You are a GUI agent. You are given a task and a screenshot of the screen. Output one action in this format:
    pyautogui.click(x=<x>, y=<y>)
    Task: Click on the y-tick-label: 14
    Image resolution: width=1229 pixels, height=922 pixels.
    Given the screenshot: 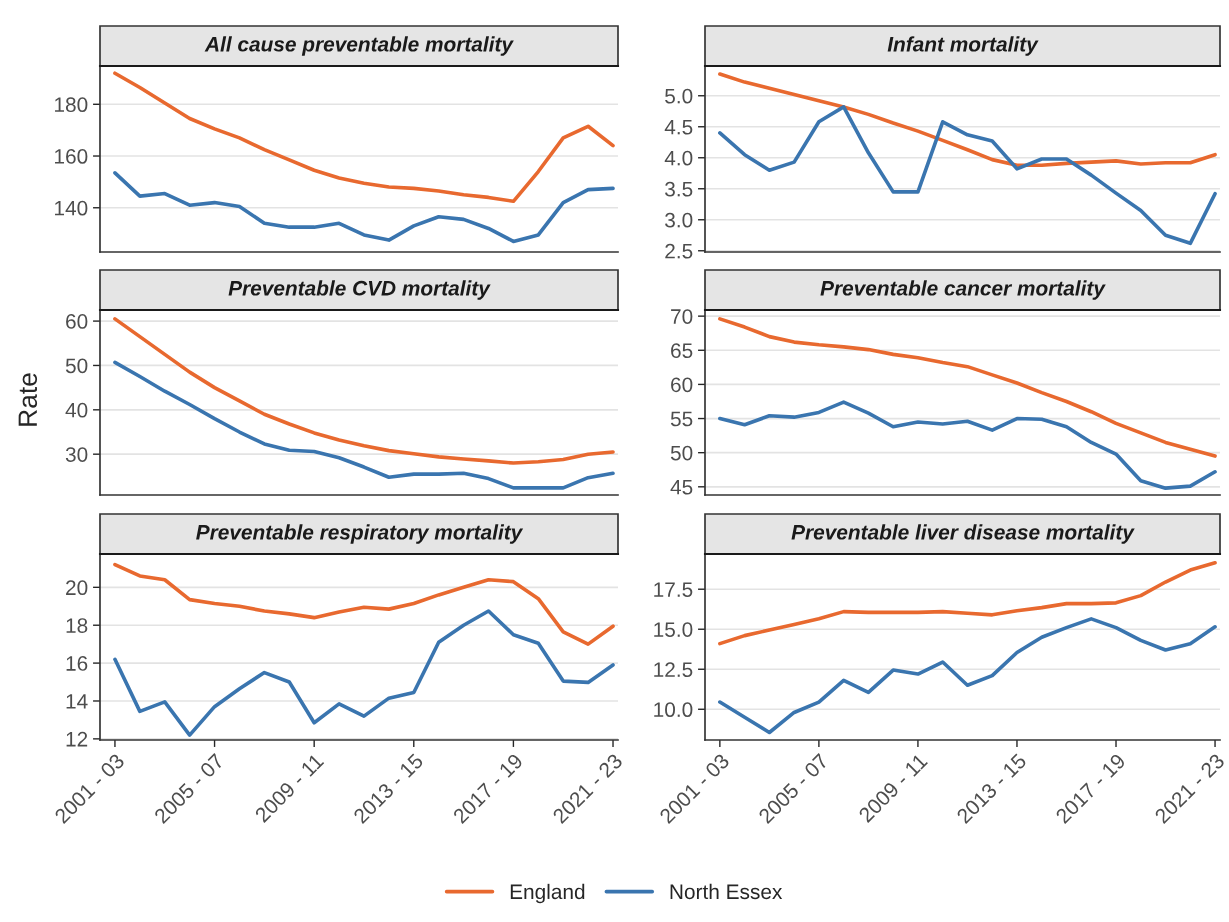 What is the action you would take?
    pyautogui.click(x=77, y=701)
    